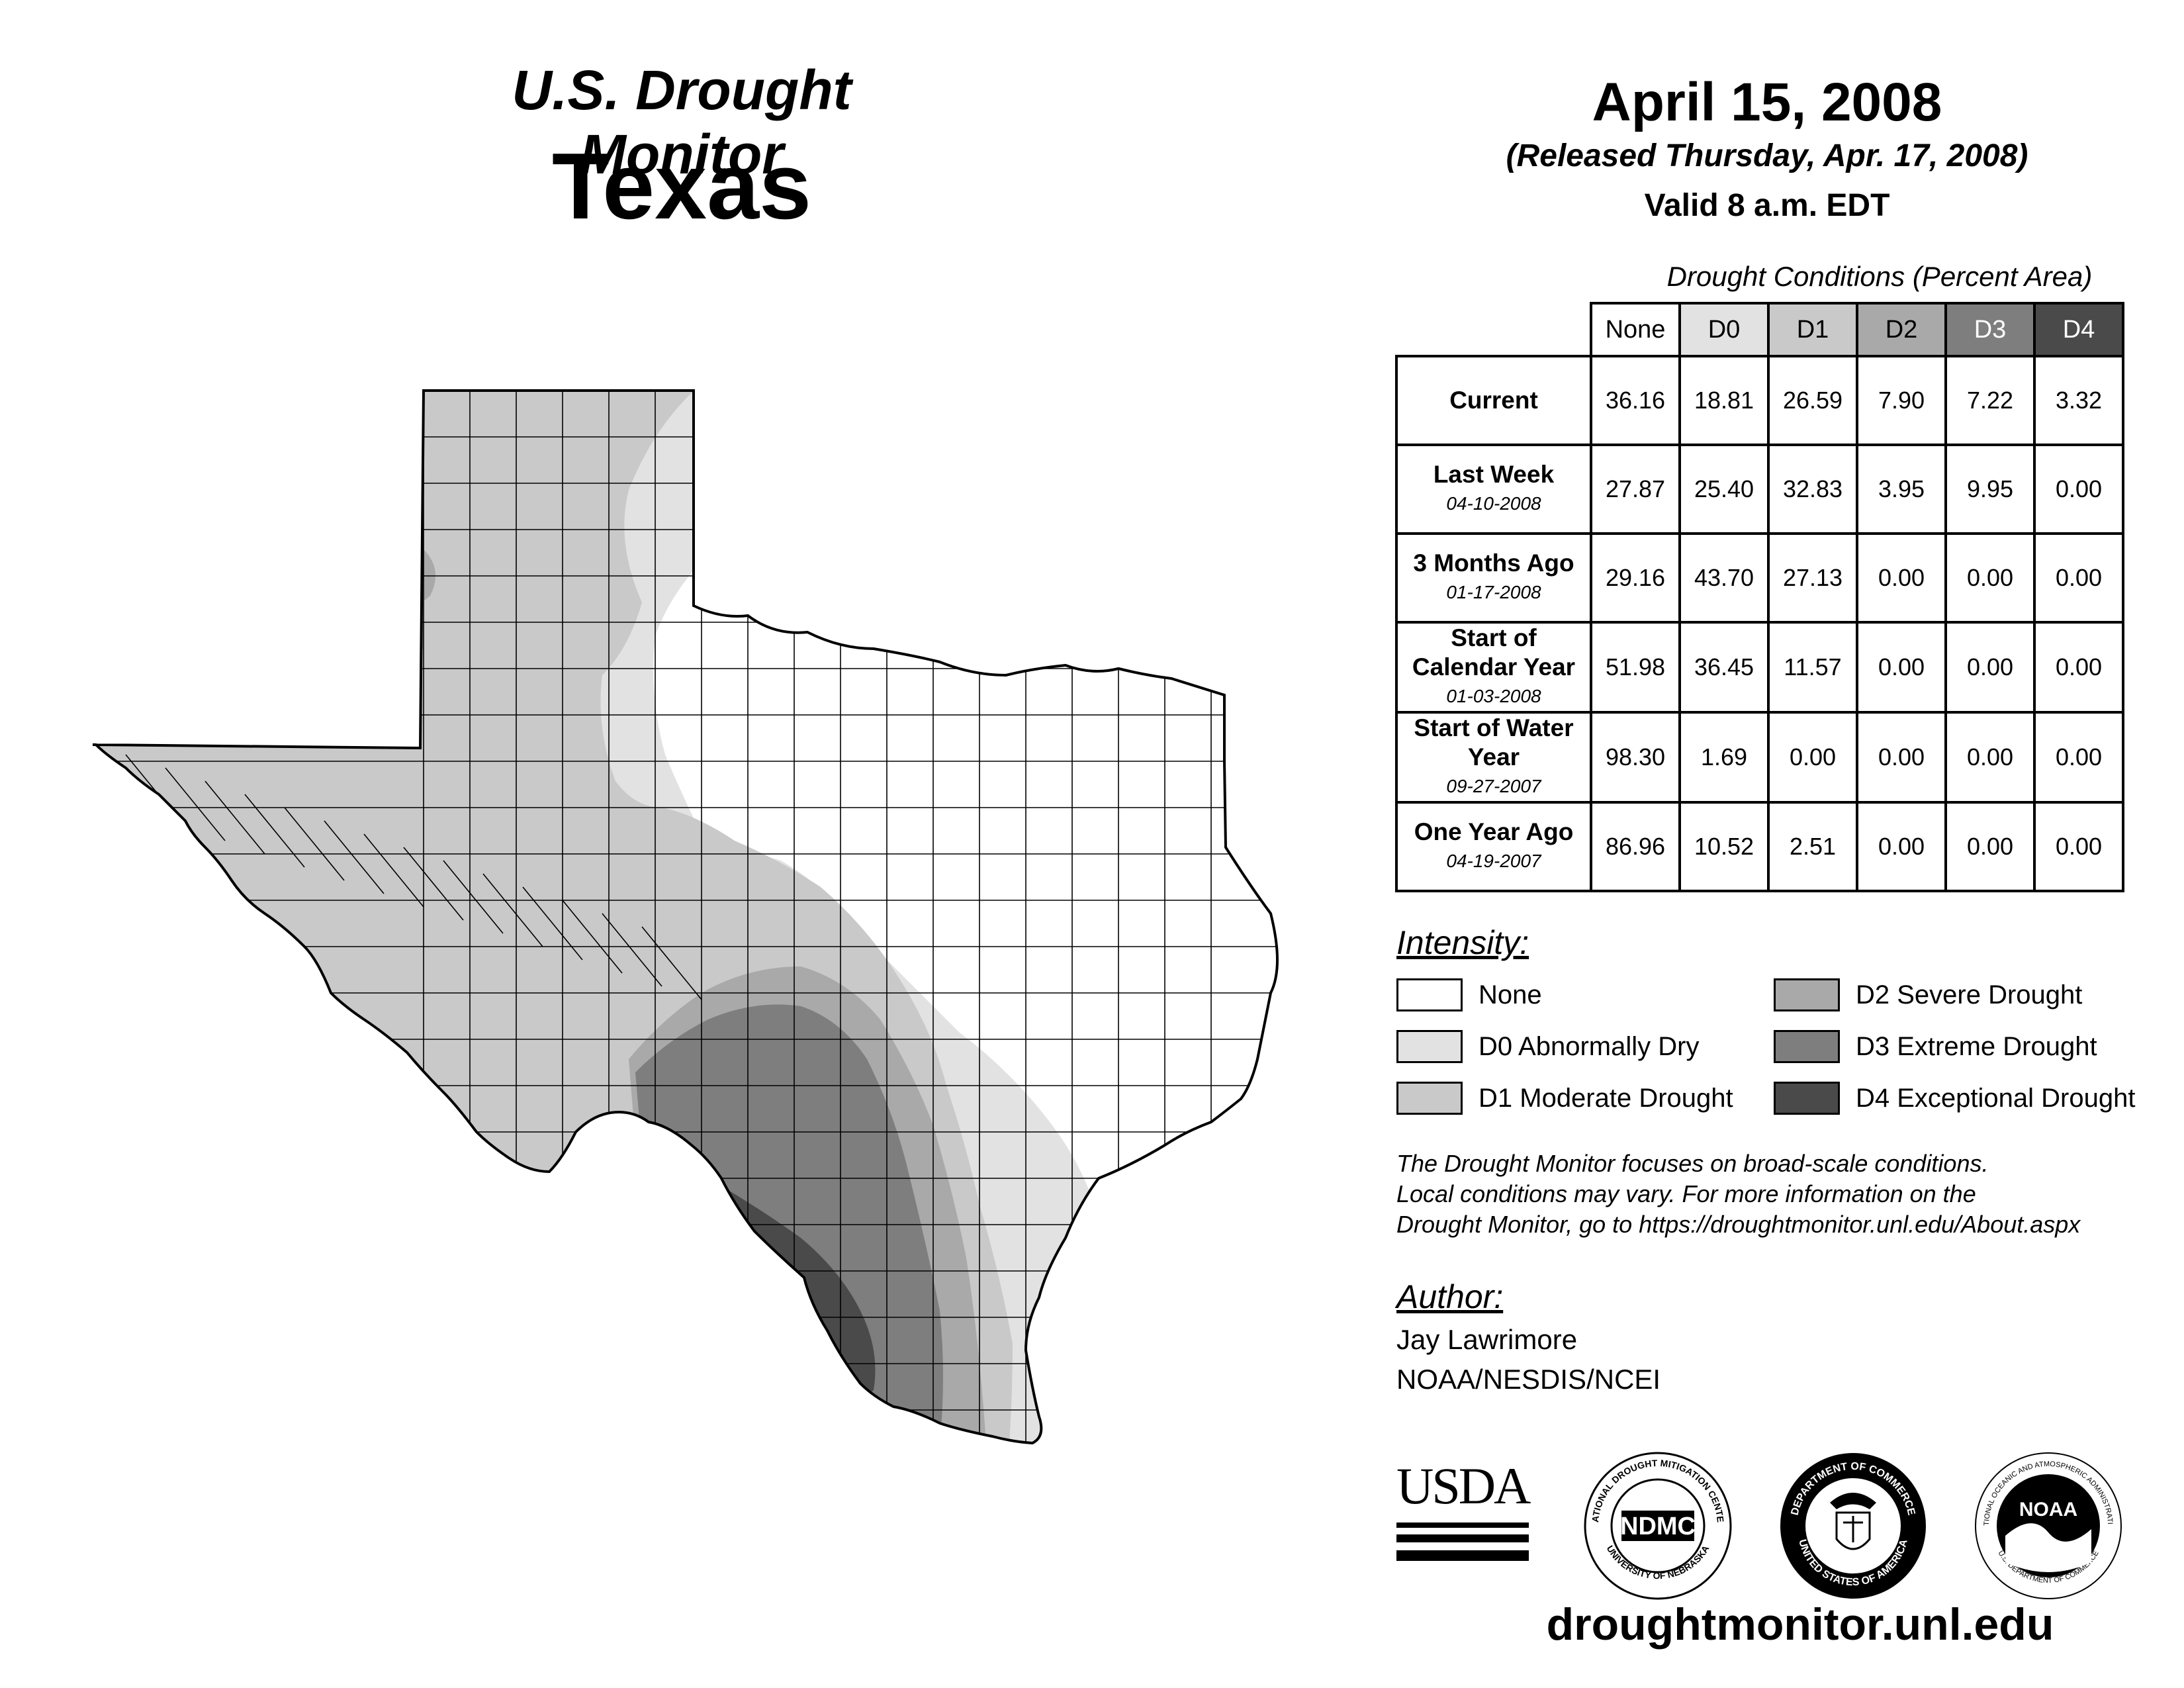  What do you see at coordinates (1493, 846) in the screenshot?
I see `row-label: One Year Ago 04-19-2007` at bounding box center [1493, 846].